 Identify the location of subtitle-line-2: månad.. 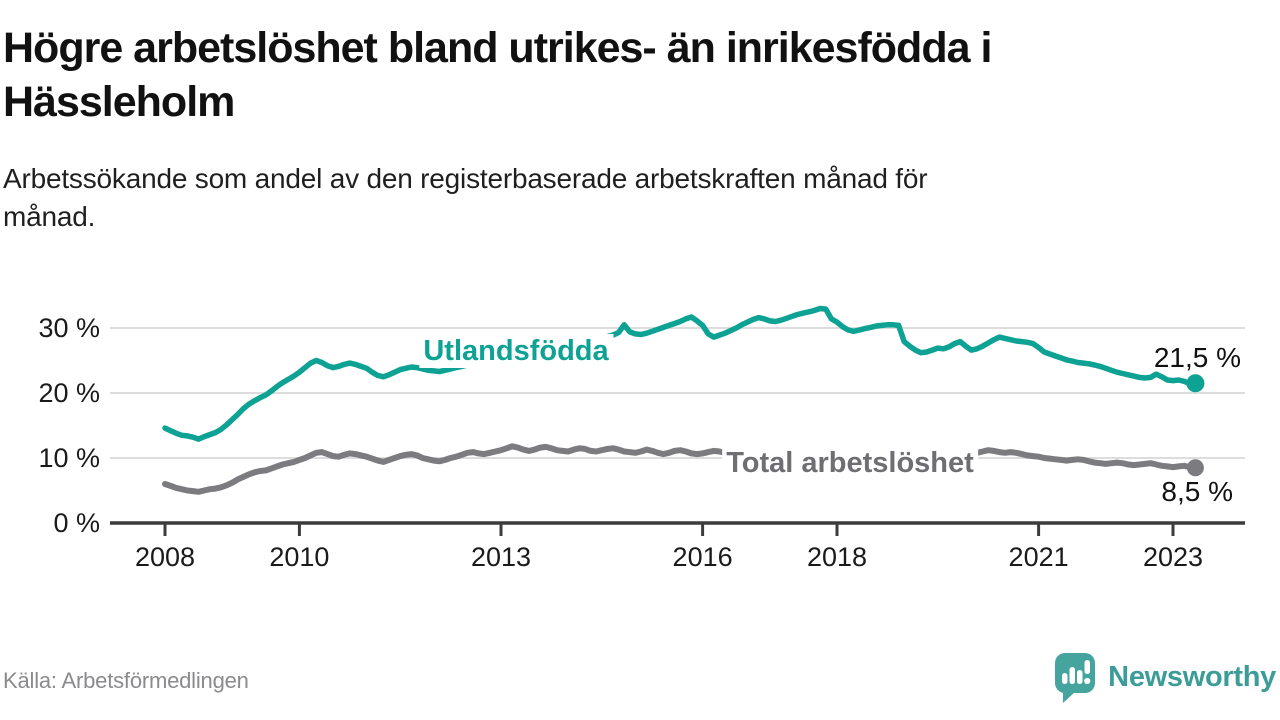
(49, 216).